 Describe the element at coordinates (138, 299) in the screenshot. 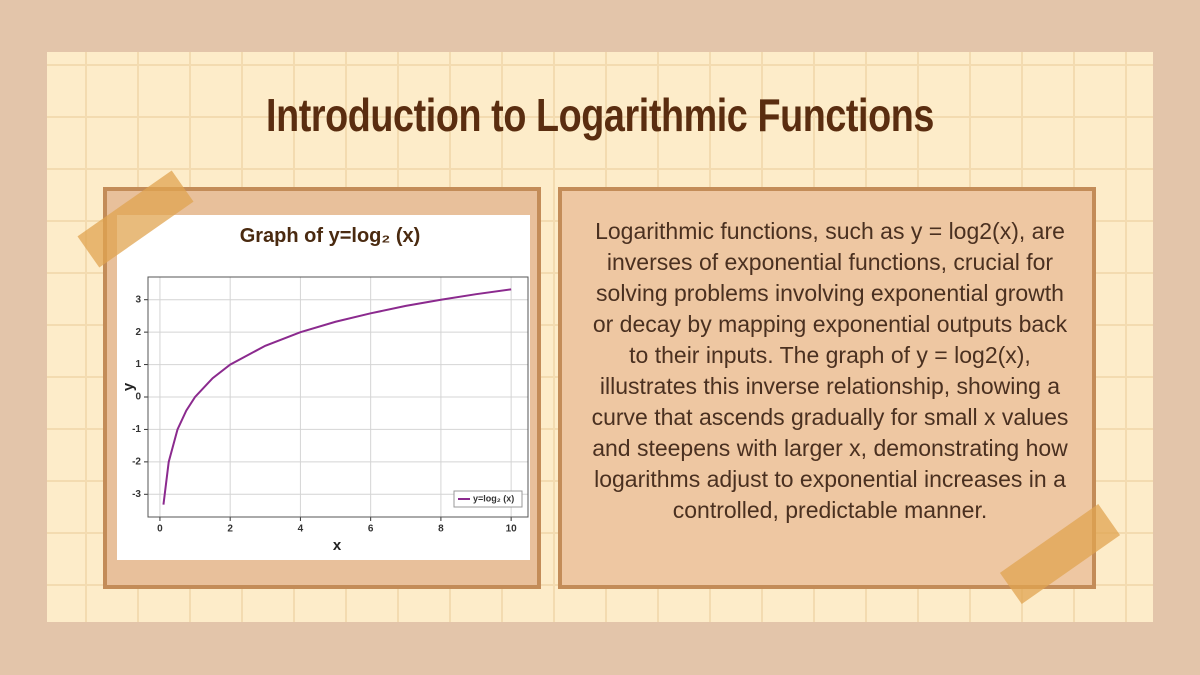

I see `y-tick-label: 3` at that location.